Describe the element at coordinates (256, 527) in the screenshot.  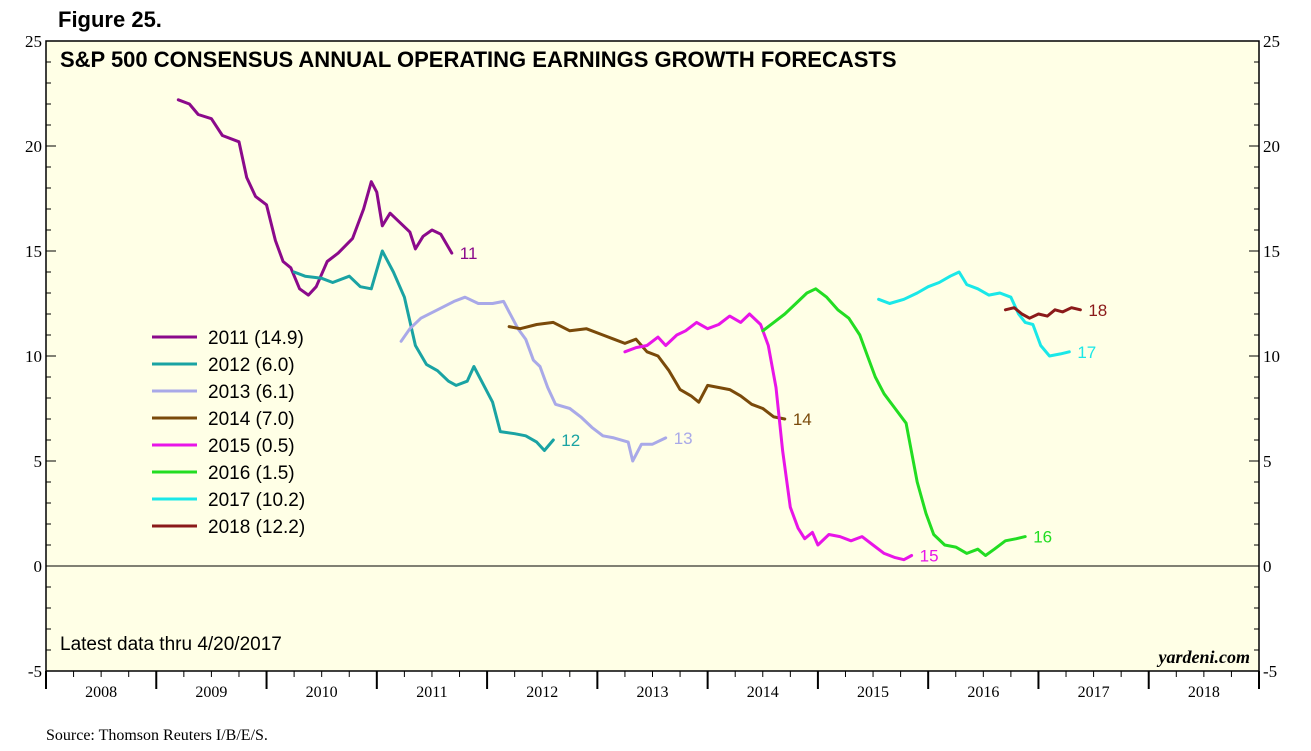
I see `legend-label-18: 2018 (12.2)` at that location.